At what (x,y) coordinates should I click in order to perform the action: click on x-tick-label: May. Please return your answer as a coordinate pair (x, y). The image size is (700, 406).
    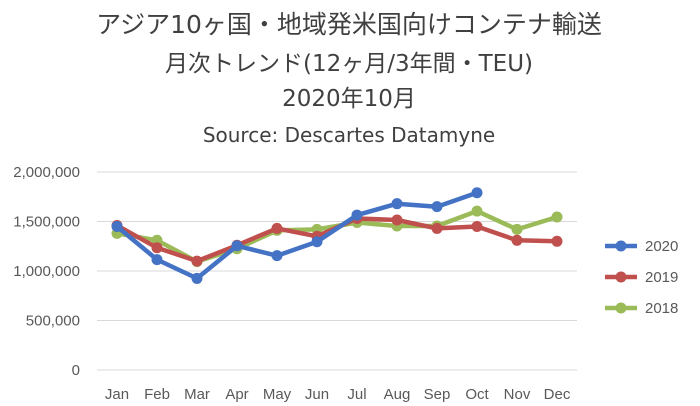
    Looking at the image, I should click on (277, 394).